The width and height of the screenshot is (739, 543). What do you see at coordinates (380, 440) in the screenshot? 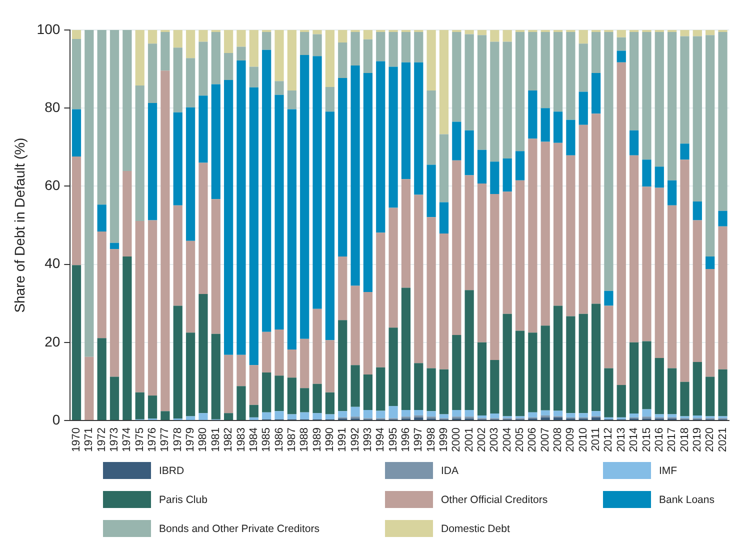
I see `x-tick-label: 1994` at bounding box center [380, 440].